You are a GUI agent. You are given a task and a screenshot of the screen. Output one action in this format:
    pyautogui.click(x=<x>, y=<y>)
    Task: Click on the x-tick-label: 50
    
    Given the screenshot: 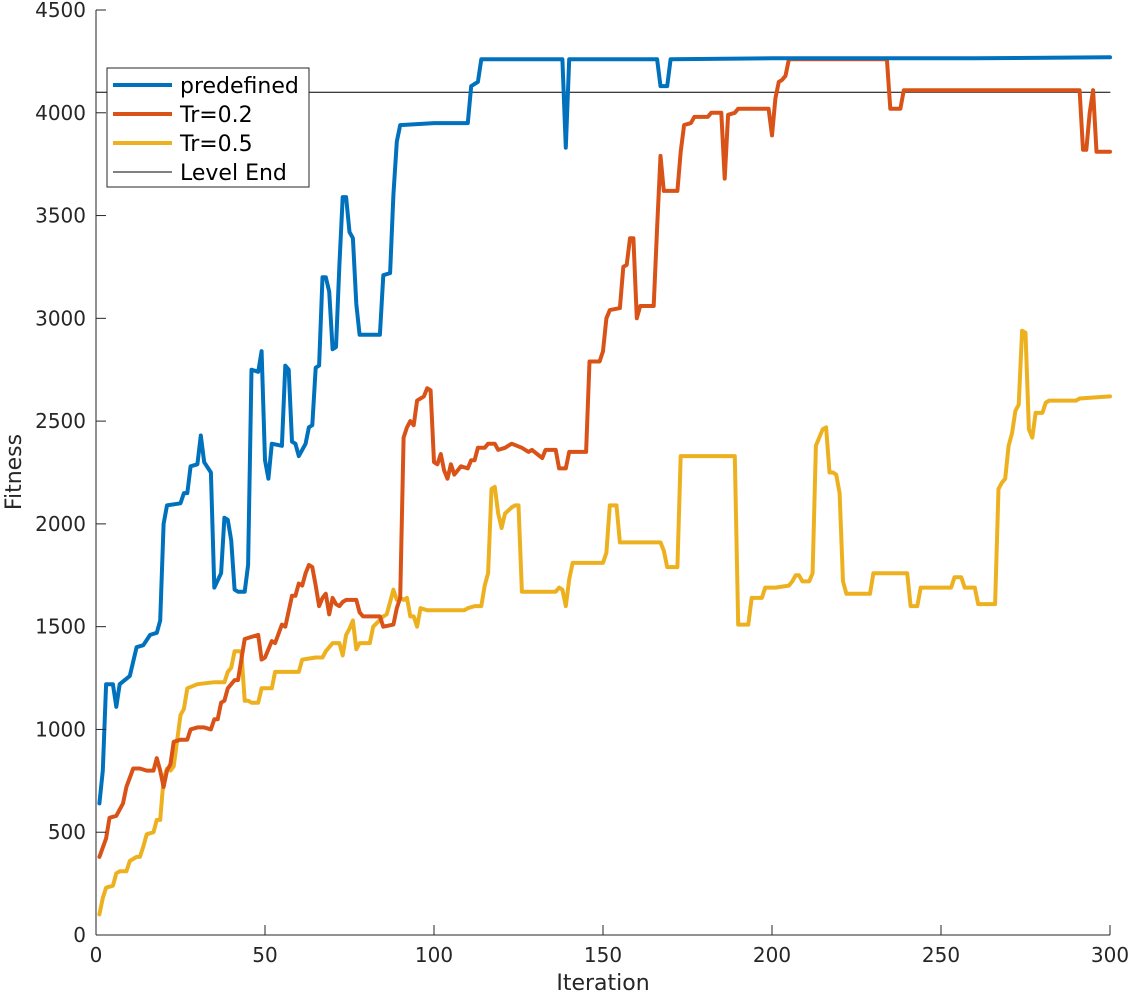 What is the action you would take?
    pyautogui.click(x=264, y=955)
    